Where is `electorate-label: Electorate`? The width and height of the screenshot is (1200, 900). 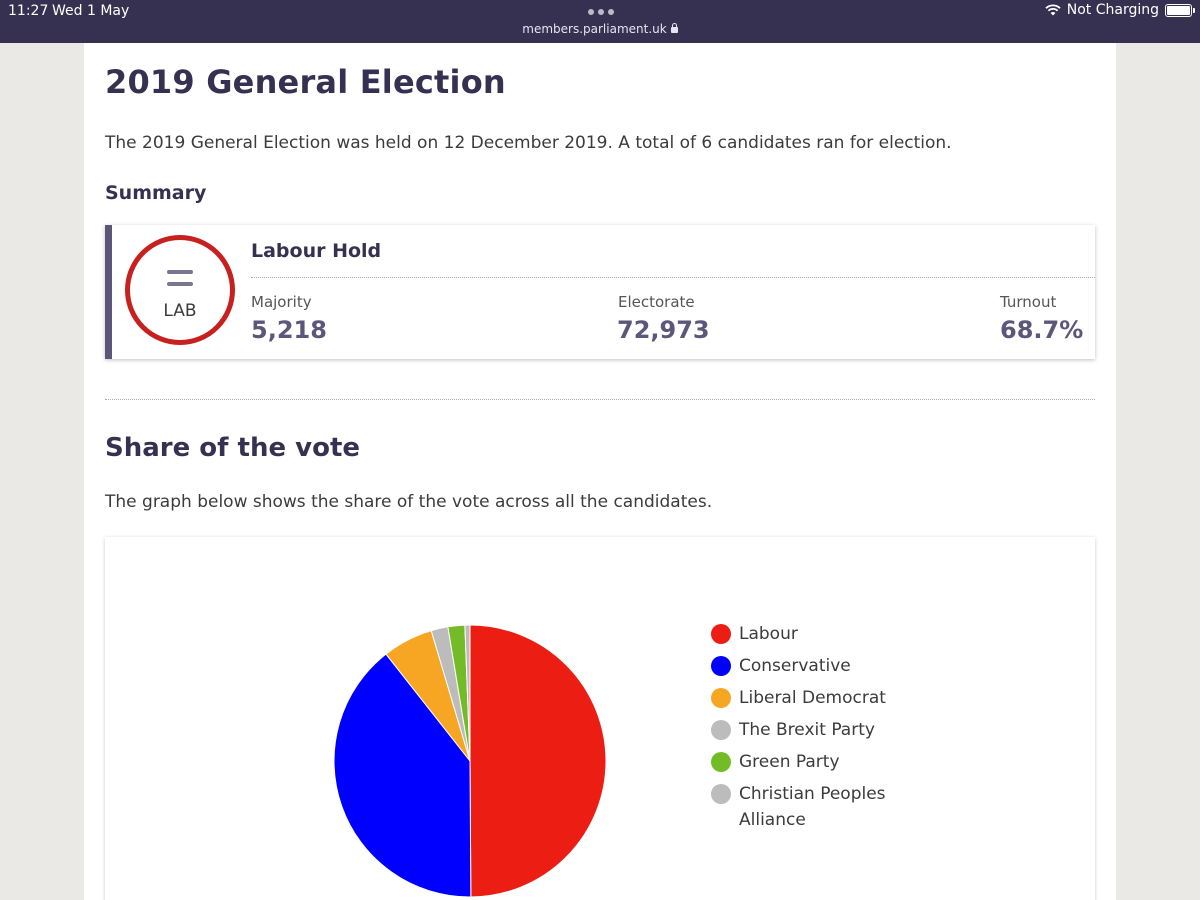 electorate-label: Electorate is located at coordinates (656, 302).